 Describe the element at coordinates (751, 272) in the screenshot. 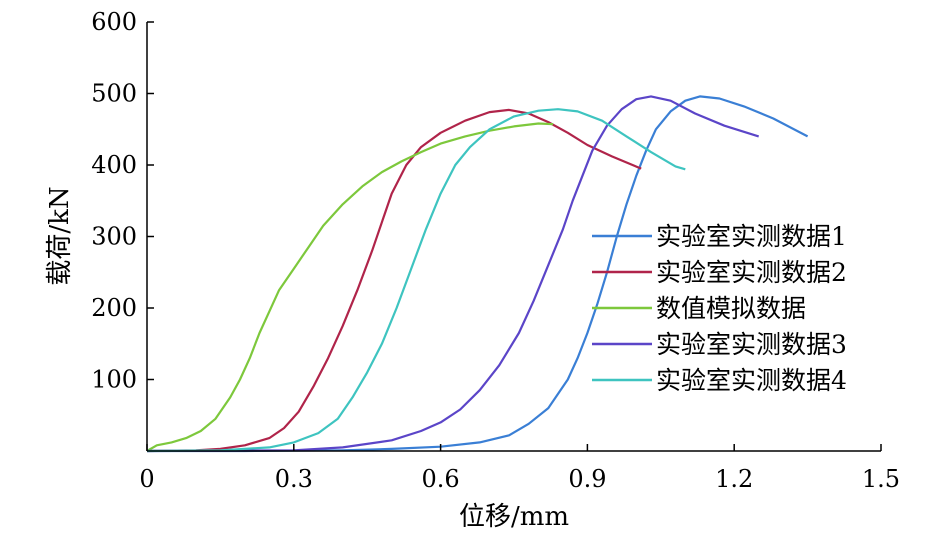

I see `legend-label-2: 实验室实测数据2` at that location.